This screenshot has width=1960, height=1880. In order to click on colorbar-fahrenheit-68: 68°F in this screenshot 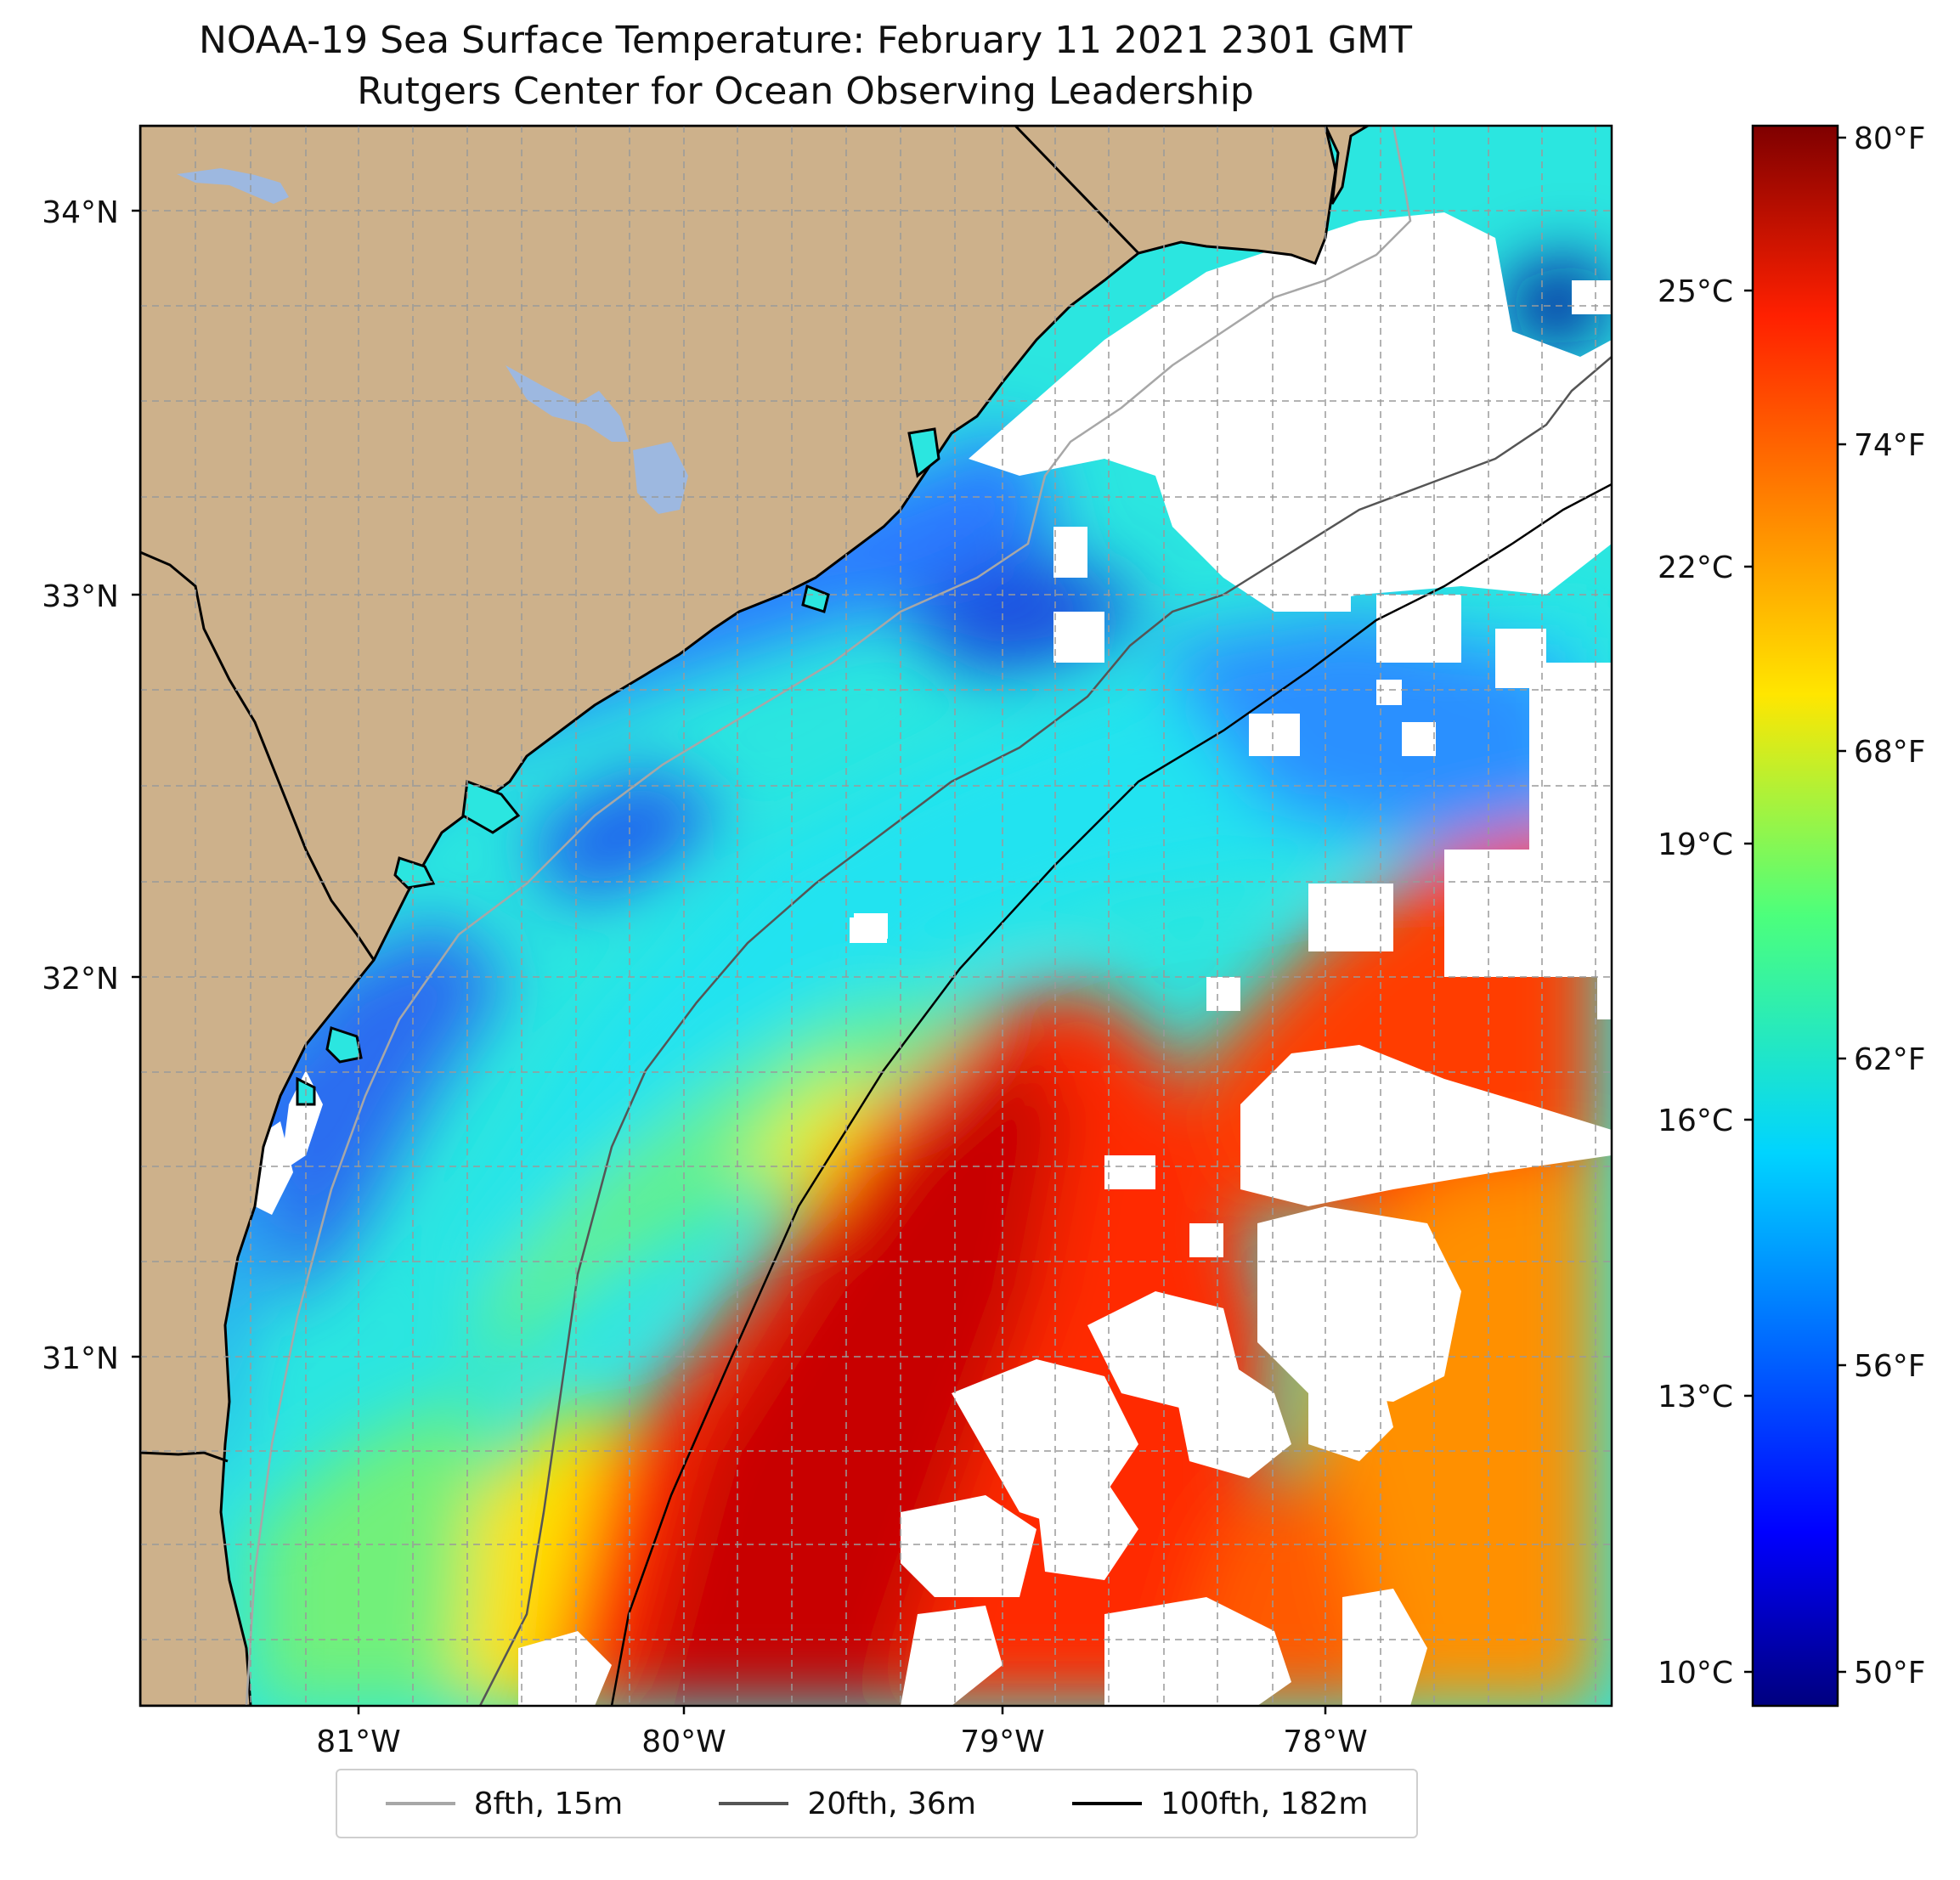, I will do `click(1890, 753)`.